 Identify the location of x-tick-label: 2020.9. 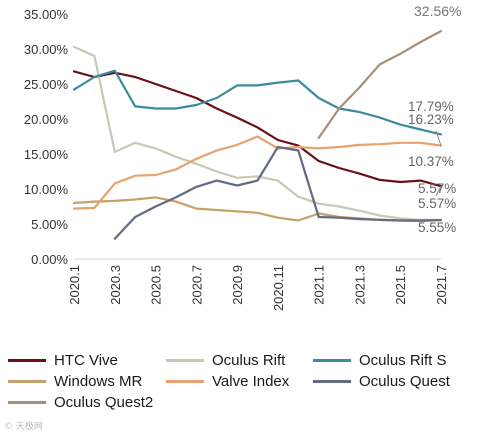
(237, 285).